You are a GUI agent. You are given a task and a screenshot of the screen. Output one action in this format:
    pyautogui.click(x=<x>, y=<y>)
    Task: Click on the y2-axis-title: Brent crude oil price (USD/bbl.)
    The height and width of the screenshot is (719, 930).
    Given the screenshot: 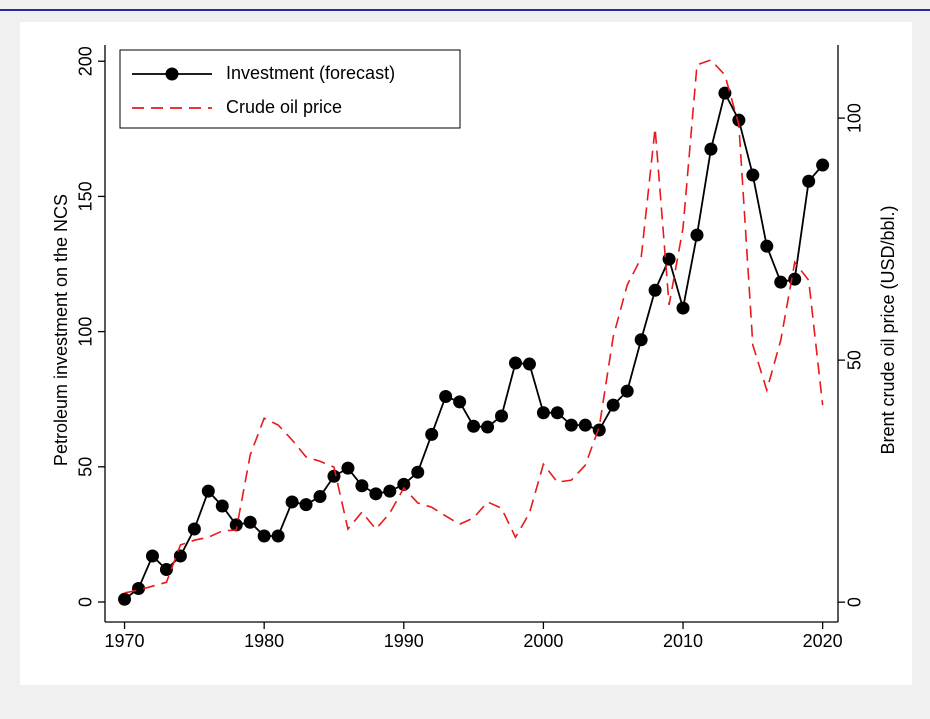 What is the action you would take?
    pyautogui.click(x=888, y=329)
    